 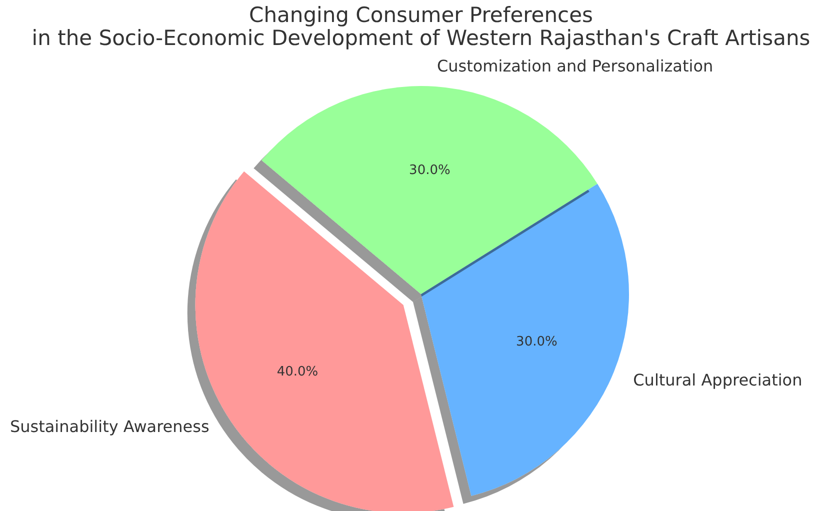 What do you see at coordinates (575, 66) in the screenshot?
I see `slice-label: Customization and Personalization` at bounding box center [575, 66].